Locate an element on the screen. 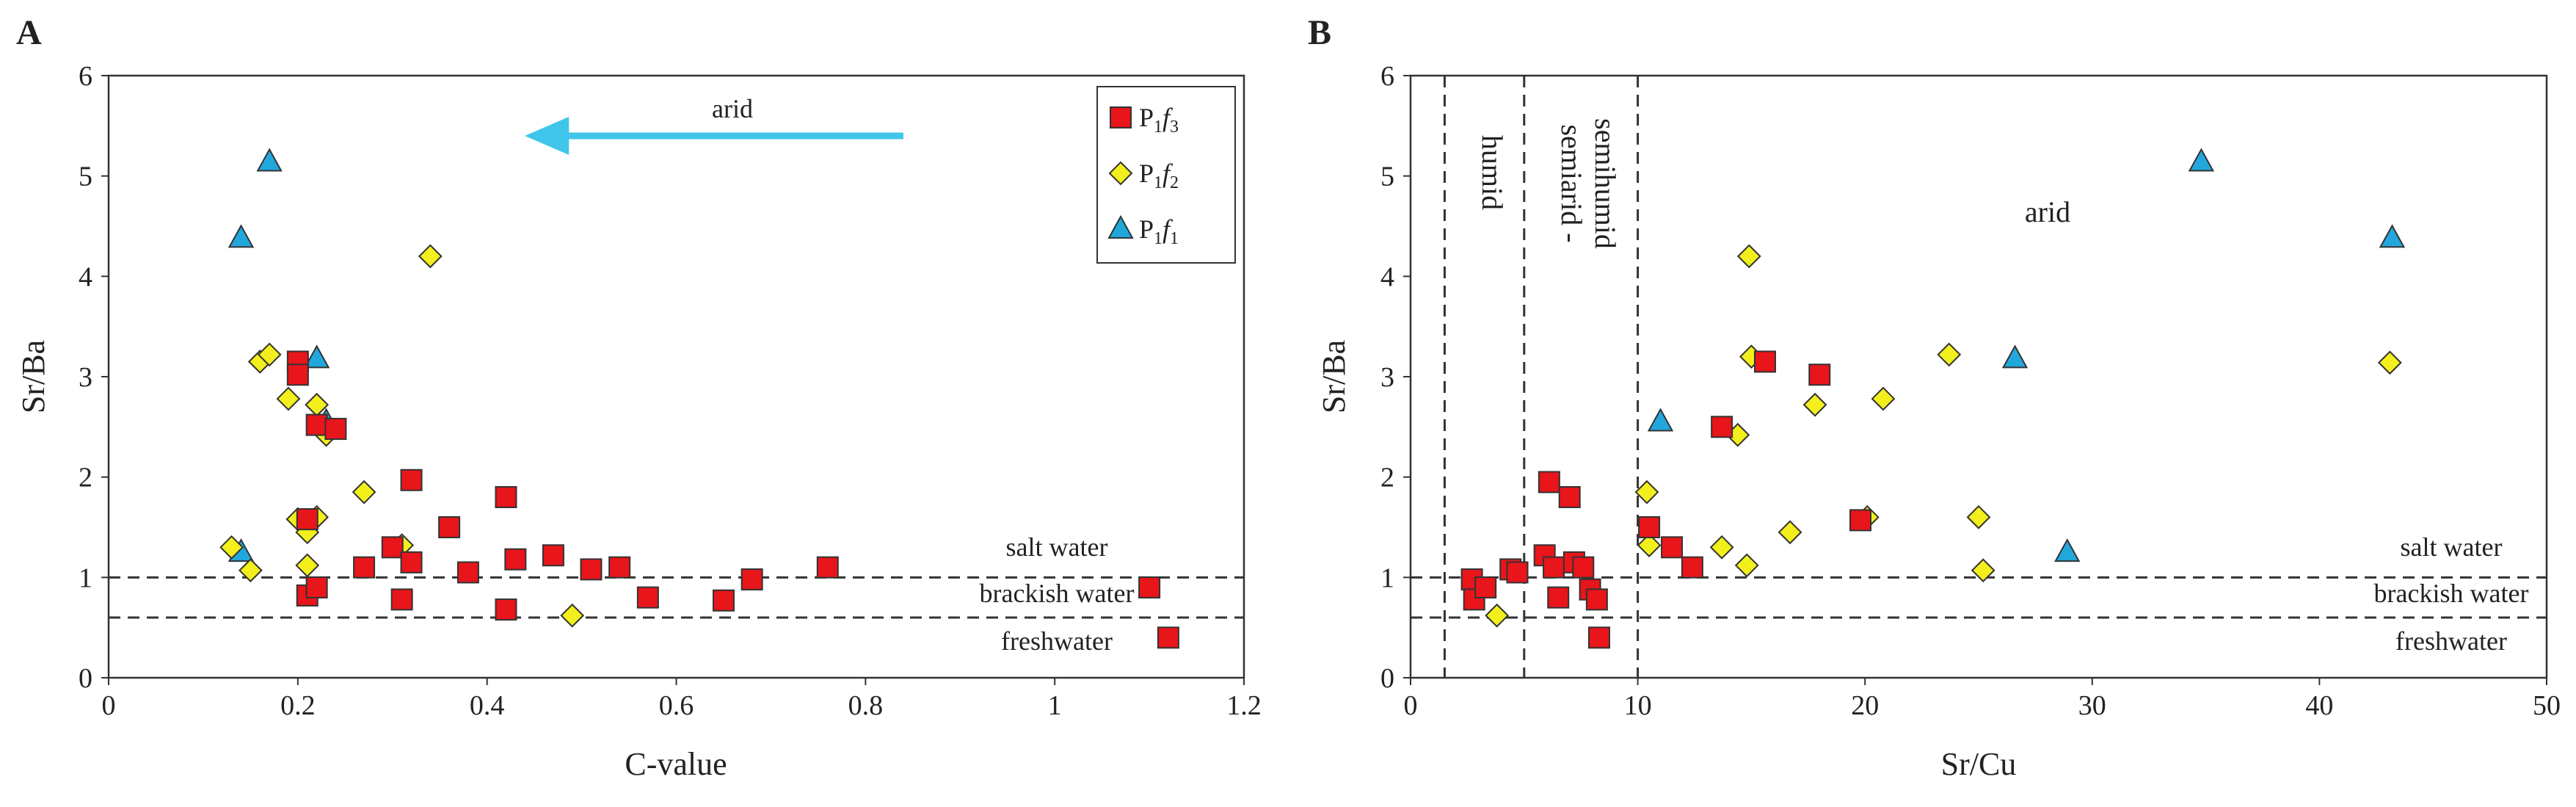  legend-p1f3-label: P1f3 is located at coordinates (1159, 120).